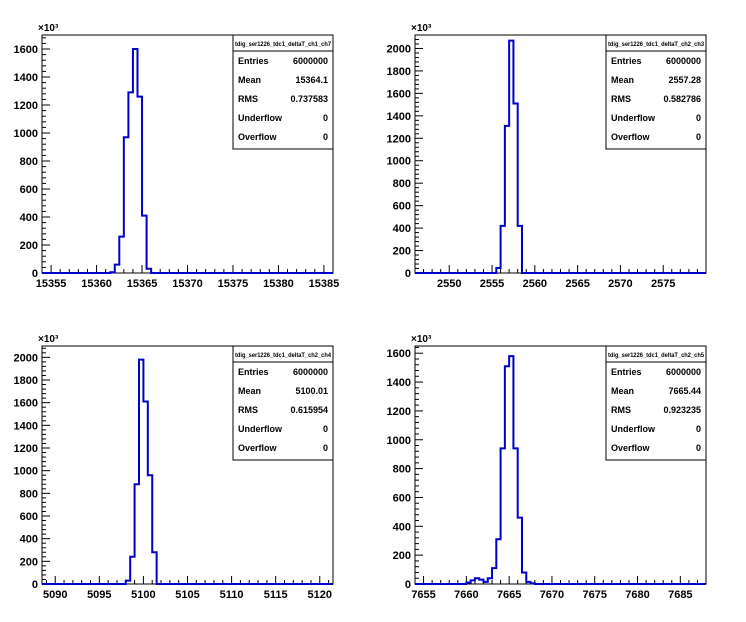 This screenshot has width=746, height=622. Describe the element at coordinates (276, 595) in the screenshot. I see `x-tick-label: 5115` at that location.